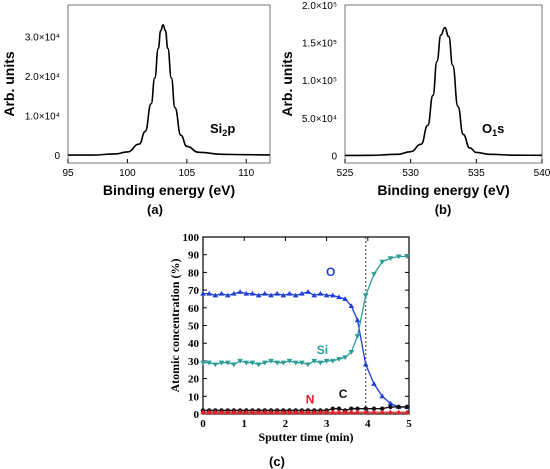 The width and height of the screenshot is (550, 469). Describe the element at coordinates (322, 350) in the screenshot. I see `series-label-Si: Si` at that location.